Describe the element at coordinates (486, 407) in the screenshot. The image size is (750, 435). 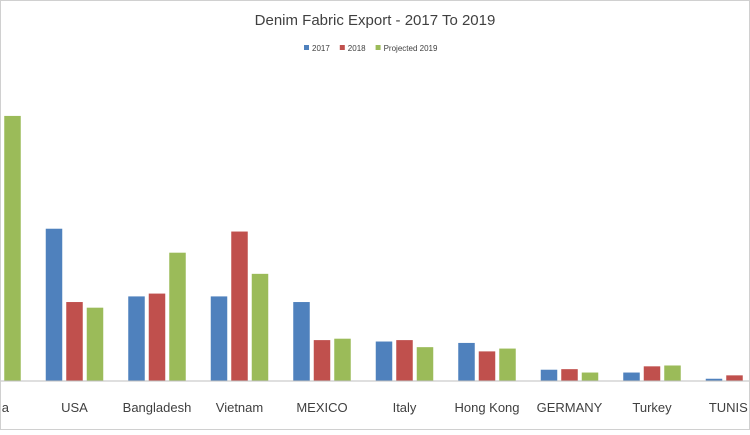
I see `x-tick-label: Hong Kong` at that location.